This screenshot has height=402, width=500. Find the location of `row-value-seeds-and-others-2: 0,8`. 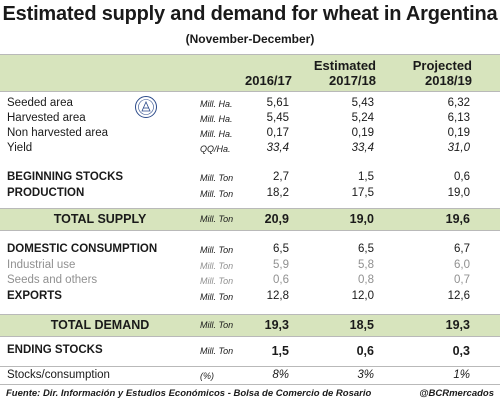

row-value-seeds-and-others-2: 0,8 is located at coordinates (366, 280).